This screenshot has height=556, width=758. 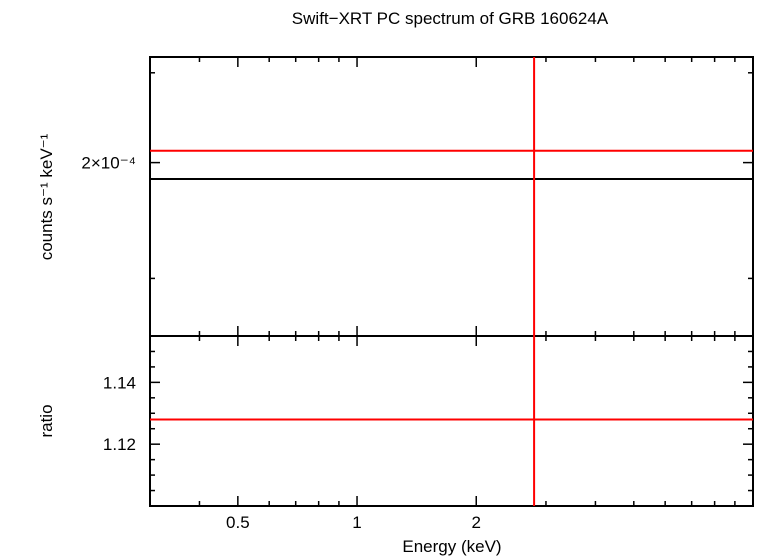 I want to click on ratio-y-axis-label: ratio, so click(x=46, y=420).